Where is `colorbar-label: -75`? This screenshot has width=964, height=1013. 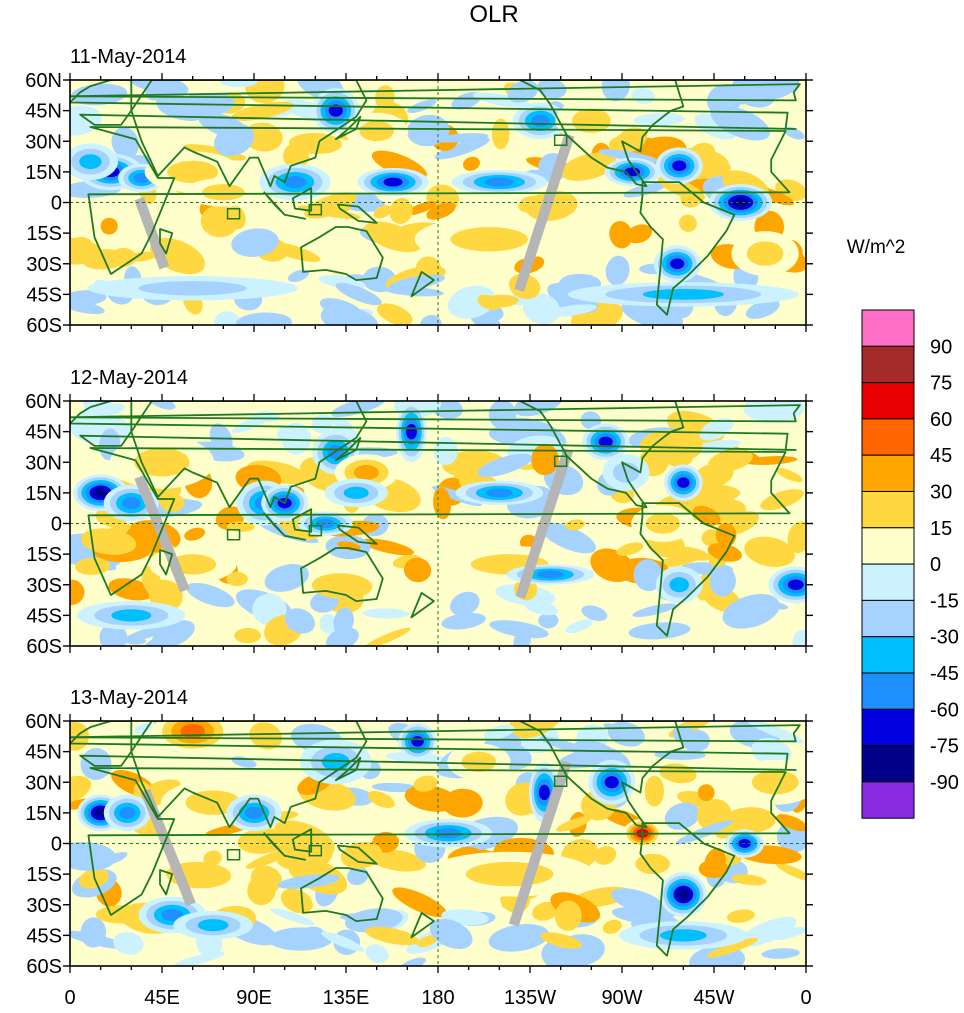 colorbar-label: -75 is located at coordinates (944, 747).